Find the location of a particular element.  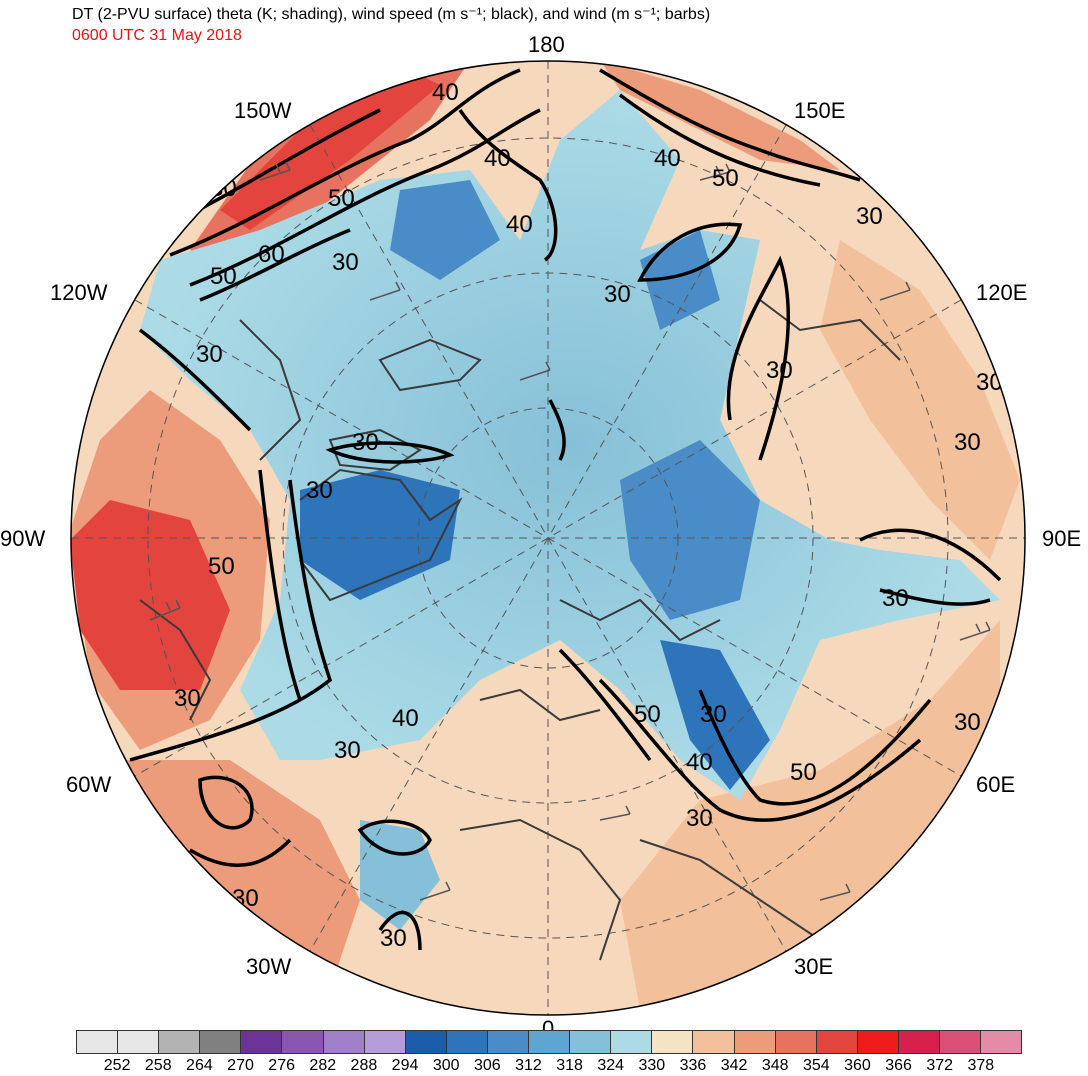

lon-label-0: 0 is located at coordinates (548, 1023).